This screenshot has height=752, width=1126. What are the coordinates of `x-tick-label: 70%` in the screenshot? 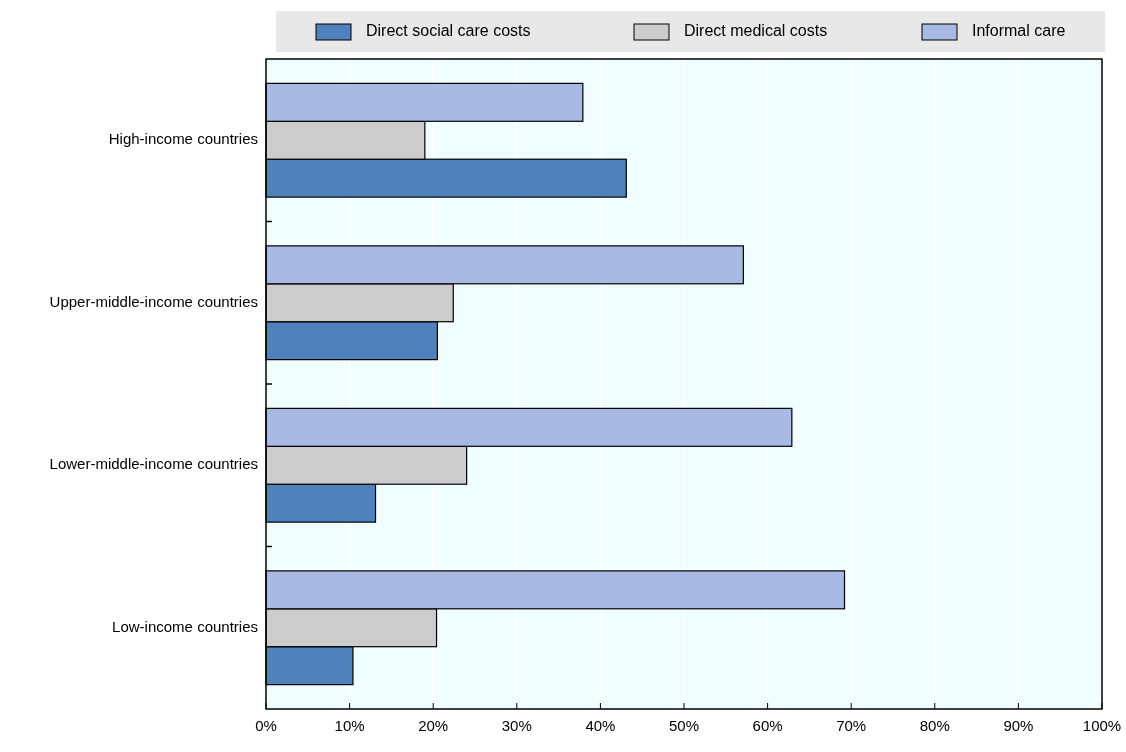 It's located at (851, 725).